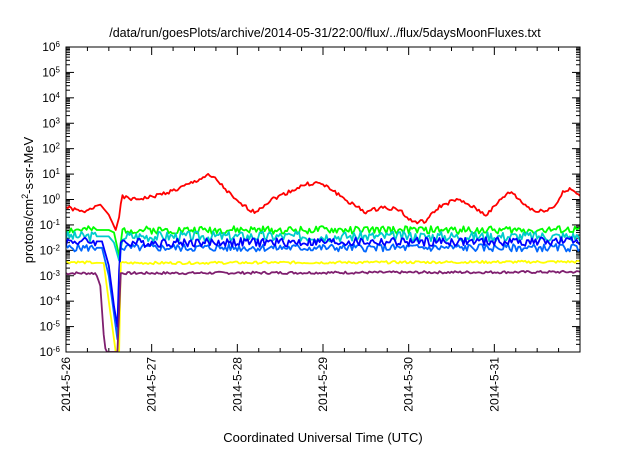 Image resolution: width=640 pixels, height=453 pixels. Describe the element at coordinates (58, 196) in the screenshot. I see `y-tick-exp: 0` at that location.